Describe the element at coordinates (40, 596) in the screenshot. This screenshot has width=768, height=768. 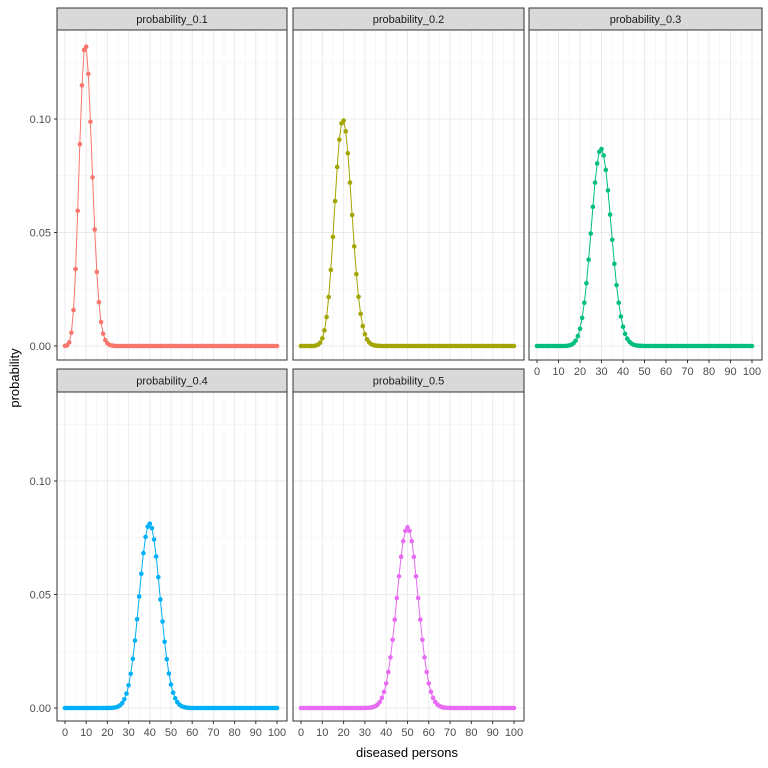
I see `y-tick-label: 0.05` at that location.